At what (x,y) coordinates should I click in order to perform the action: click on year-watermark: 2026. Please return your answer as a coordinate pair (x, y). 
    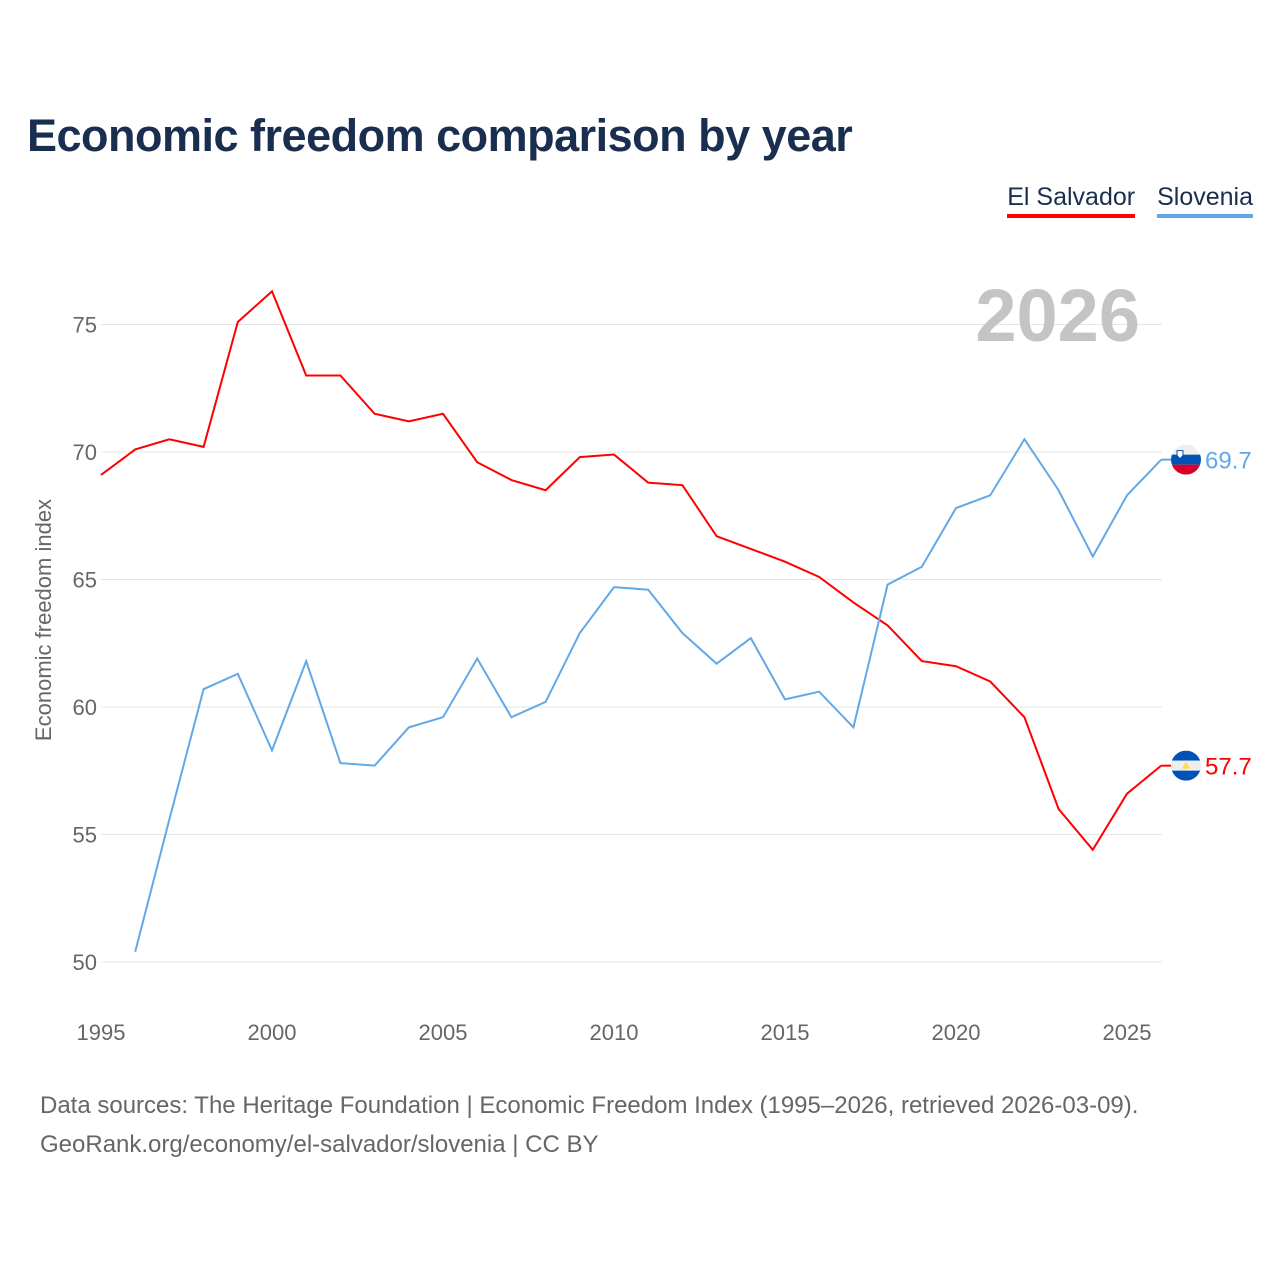
    Looking at the image, I should click on (1057, 315).